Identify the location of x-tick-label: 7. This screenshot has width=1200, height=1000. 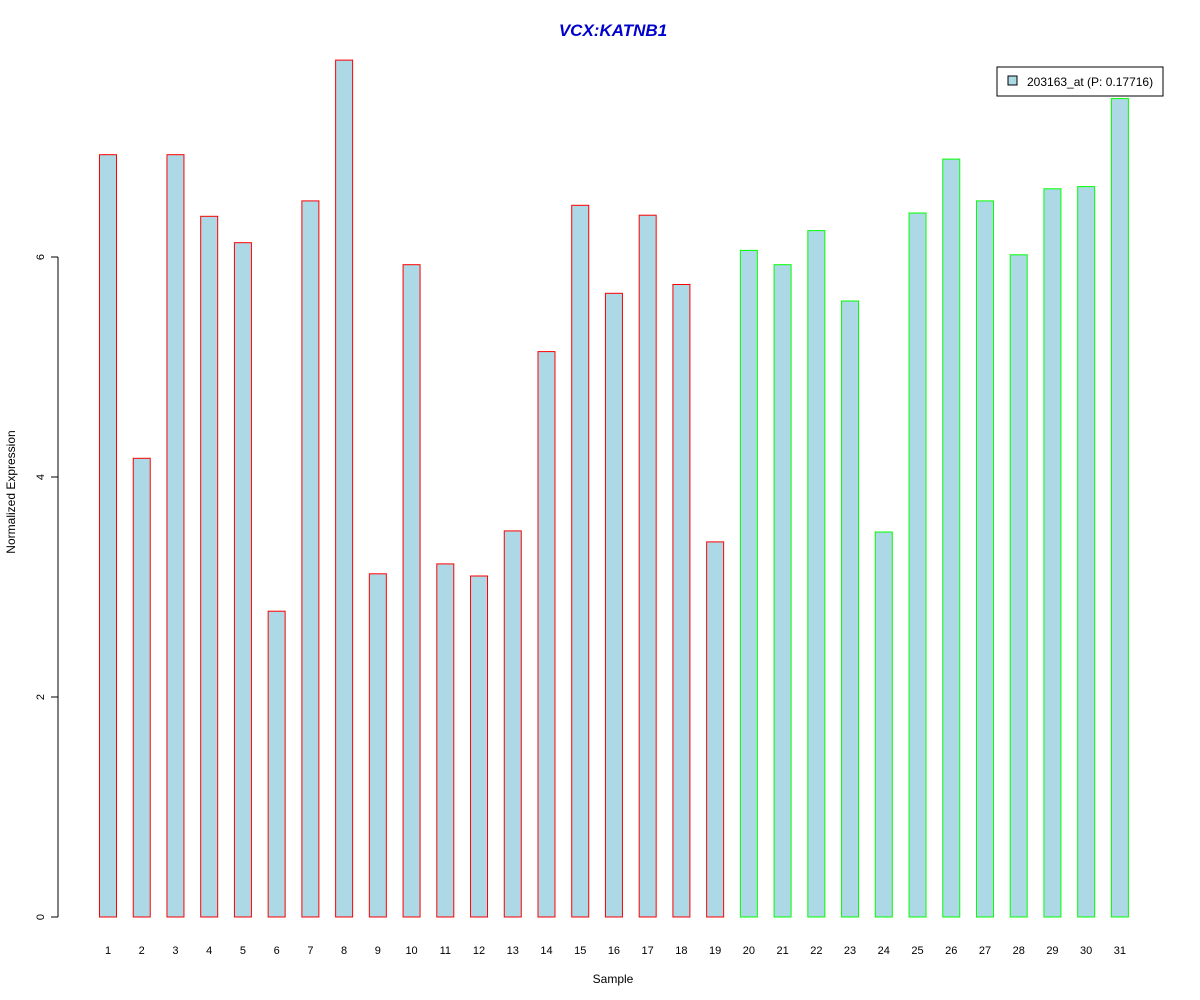
(310, 951).